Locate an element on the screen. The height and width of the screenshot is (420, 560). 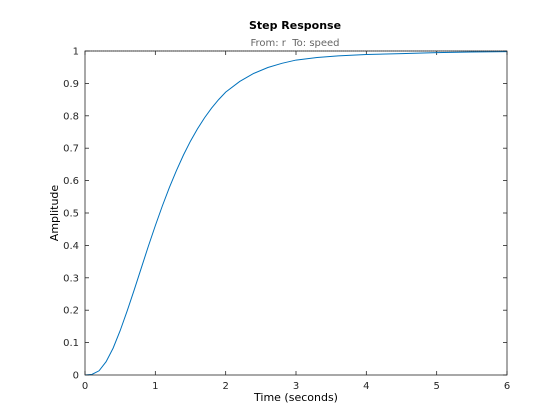
y-tick-label: 0.2 is located at coordinates (71, 311).